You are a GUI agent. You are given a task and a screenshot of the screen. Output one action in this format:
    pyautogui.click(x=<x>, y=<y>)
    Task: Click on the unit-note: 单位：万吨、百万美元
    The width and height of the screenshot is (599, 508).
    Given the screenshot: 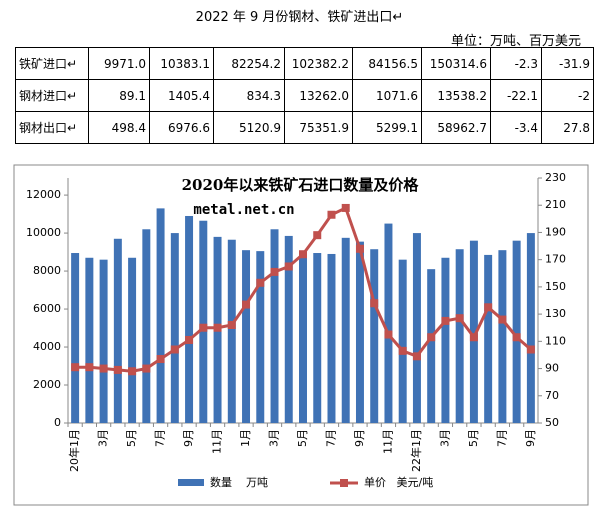 What is the action you would take?
    pyautogui.click(x=515, y=41)
    